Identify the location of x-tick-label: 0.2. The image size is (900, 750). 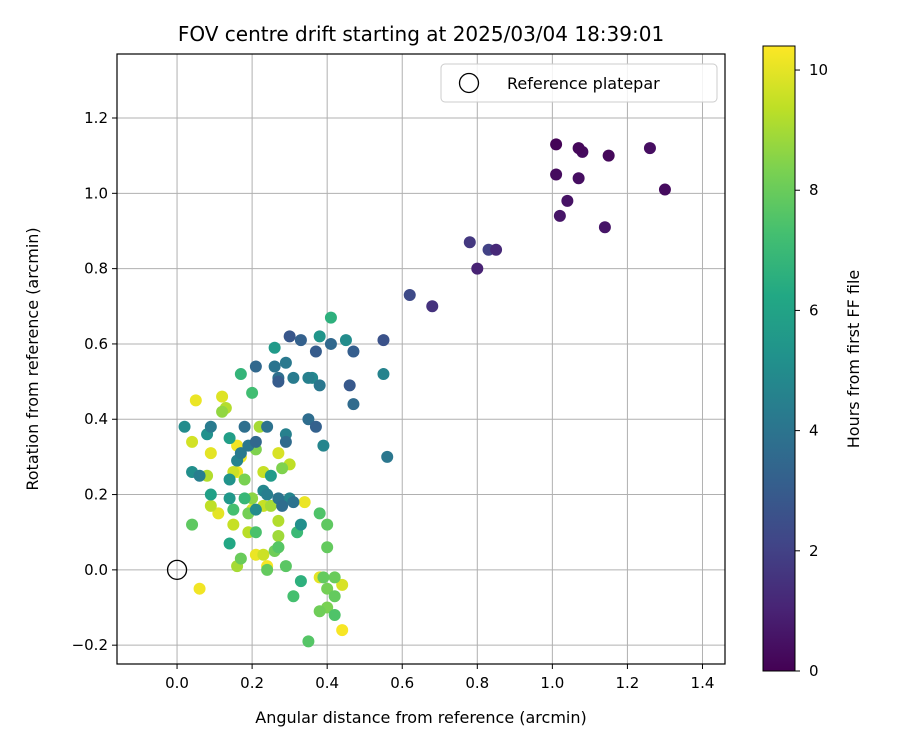
(252, 683).